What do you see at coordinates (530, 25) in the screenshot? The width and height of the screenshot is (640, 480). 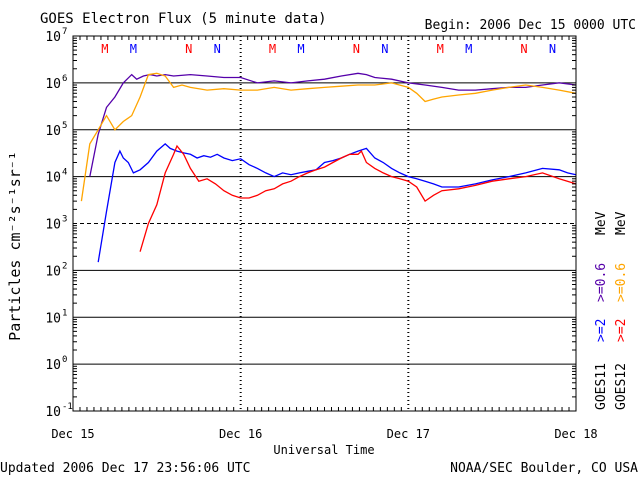 I see `begin-time: Begin: 2006 Dec 15 0000 UTC` at bounding box center [530, 25].